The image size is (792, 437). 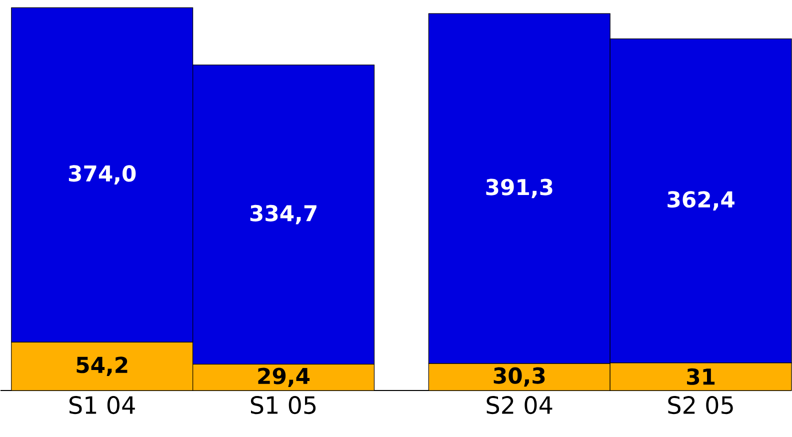 I want to click on x-tick-label: S2 04, so click(x=519, y=405).